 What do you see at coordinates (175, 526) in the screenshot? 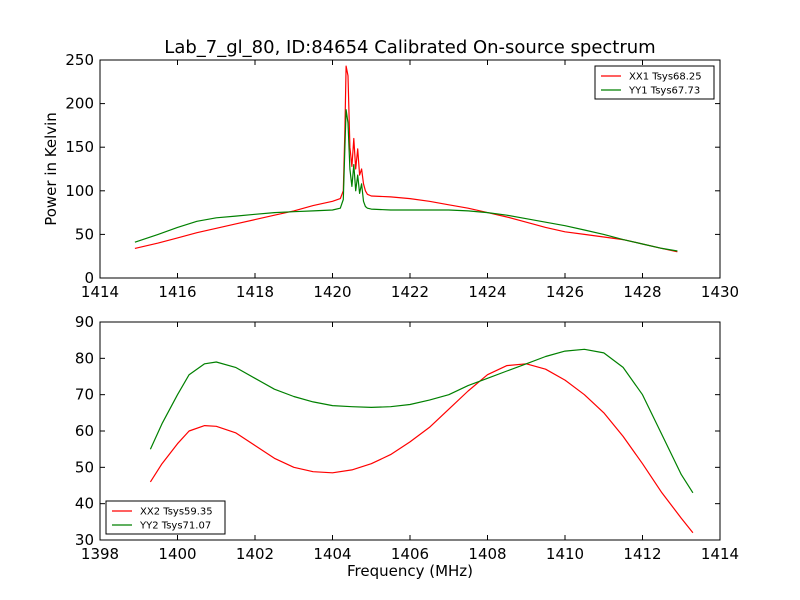
I see `legend-label: YY2 Tsys71.07` at bounding box center [175, 526].